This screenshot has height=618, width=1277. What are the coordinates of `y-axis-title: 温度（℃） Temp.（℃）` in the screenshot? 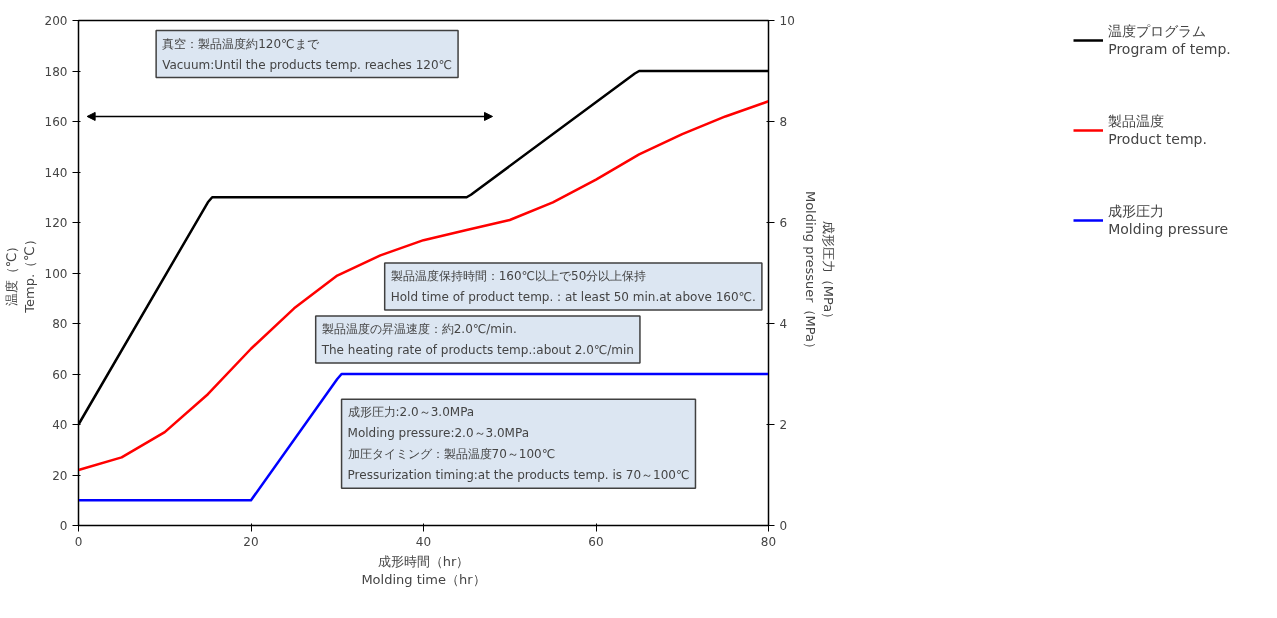 It's located at (20, 273).